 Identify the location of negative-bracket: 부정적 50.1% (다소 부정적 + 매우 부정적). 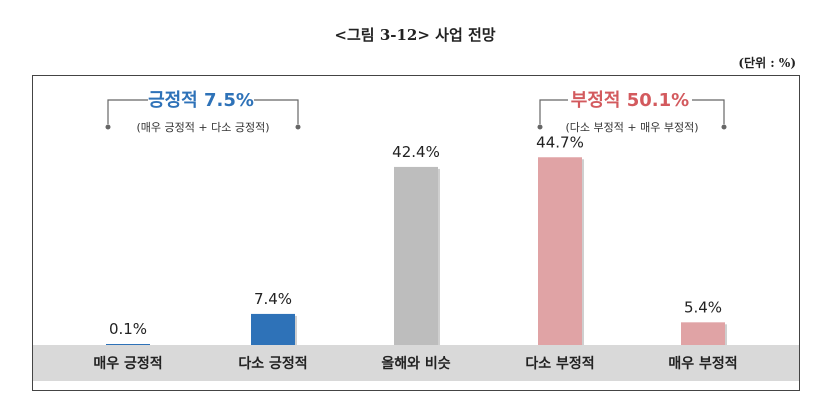
(632, 112).